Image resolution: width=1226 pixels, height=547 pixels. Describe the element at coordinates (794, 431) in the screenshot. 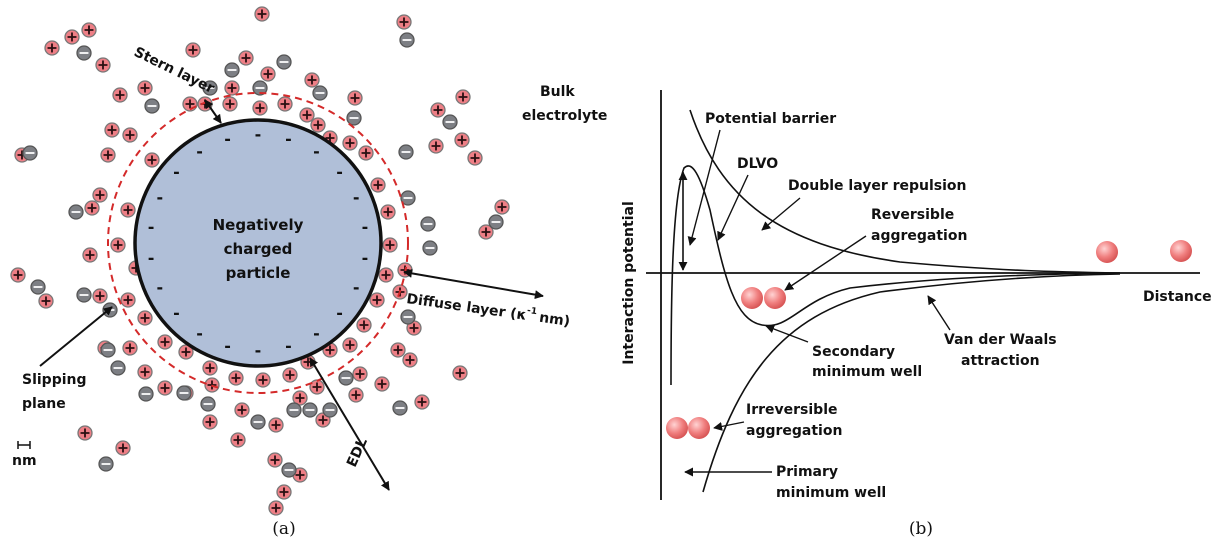

I see `irreversible-label-line2: aggregation` at that location.